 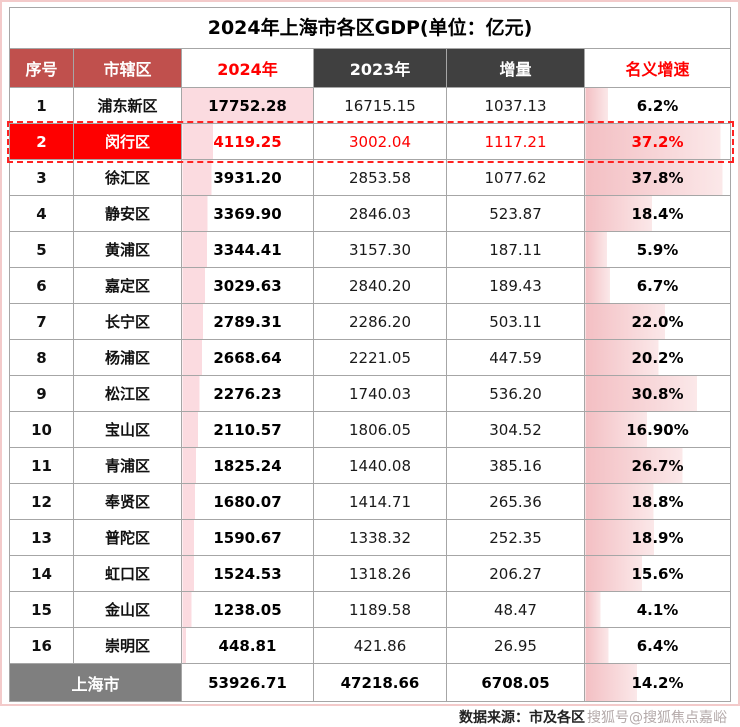 I want to click on table-row: 13 普陀区 1590.67 1338.32 252.35 18.9%, so click(x=370, y=537).